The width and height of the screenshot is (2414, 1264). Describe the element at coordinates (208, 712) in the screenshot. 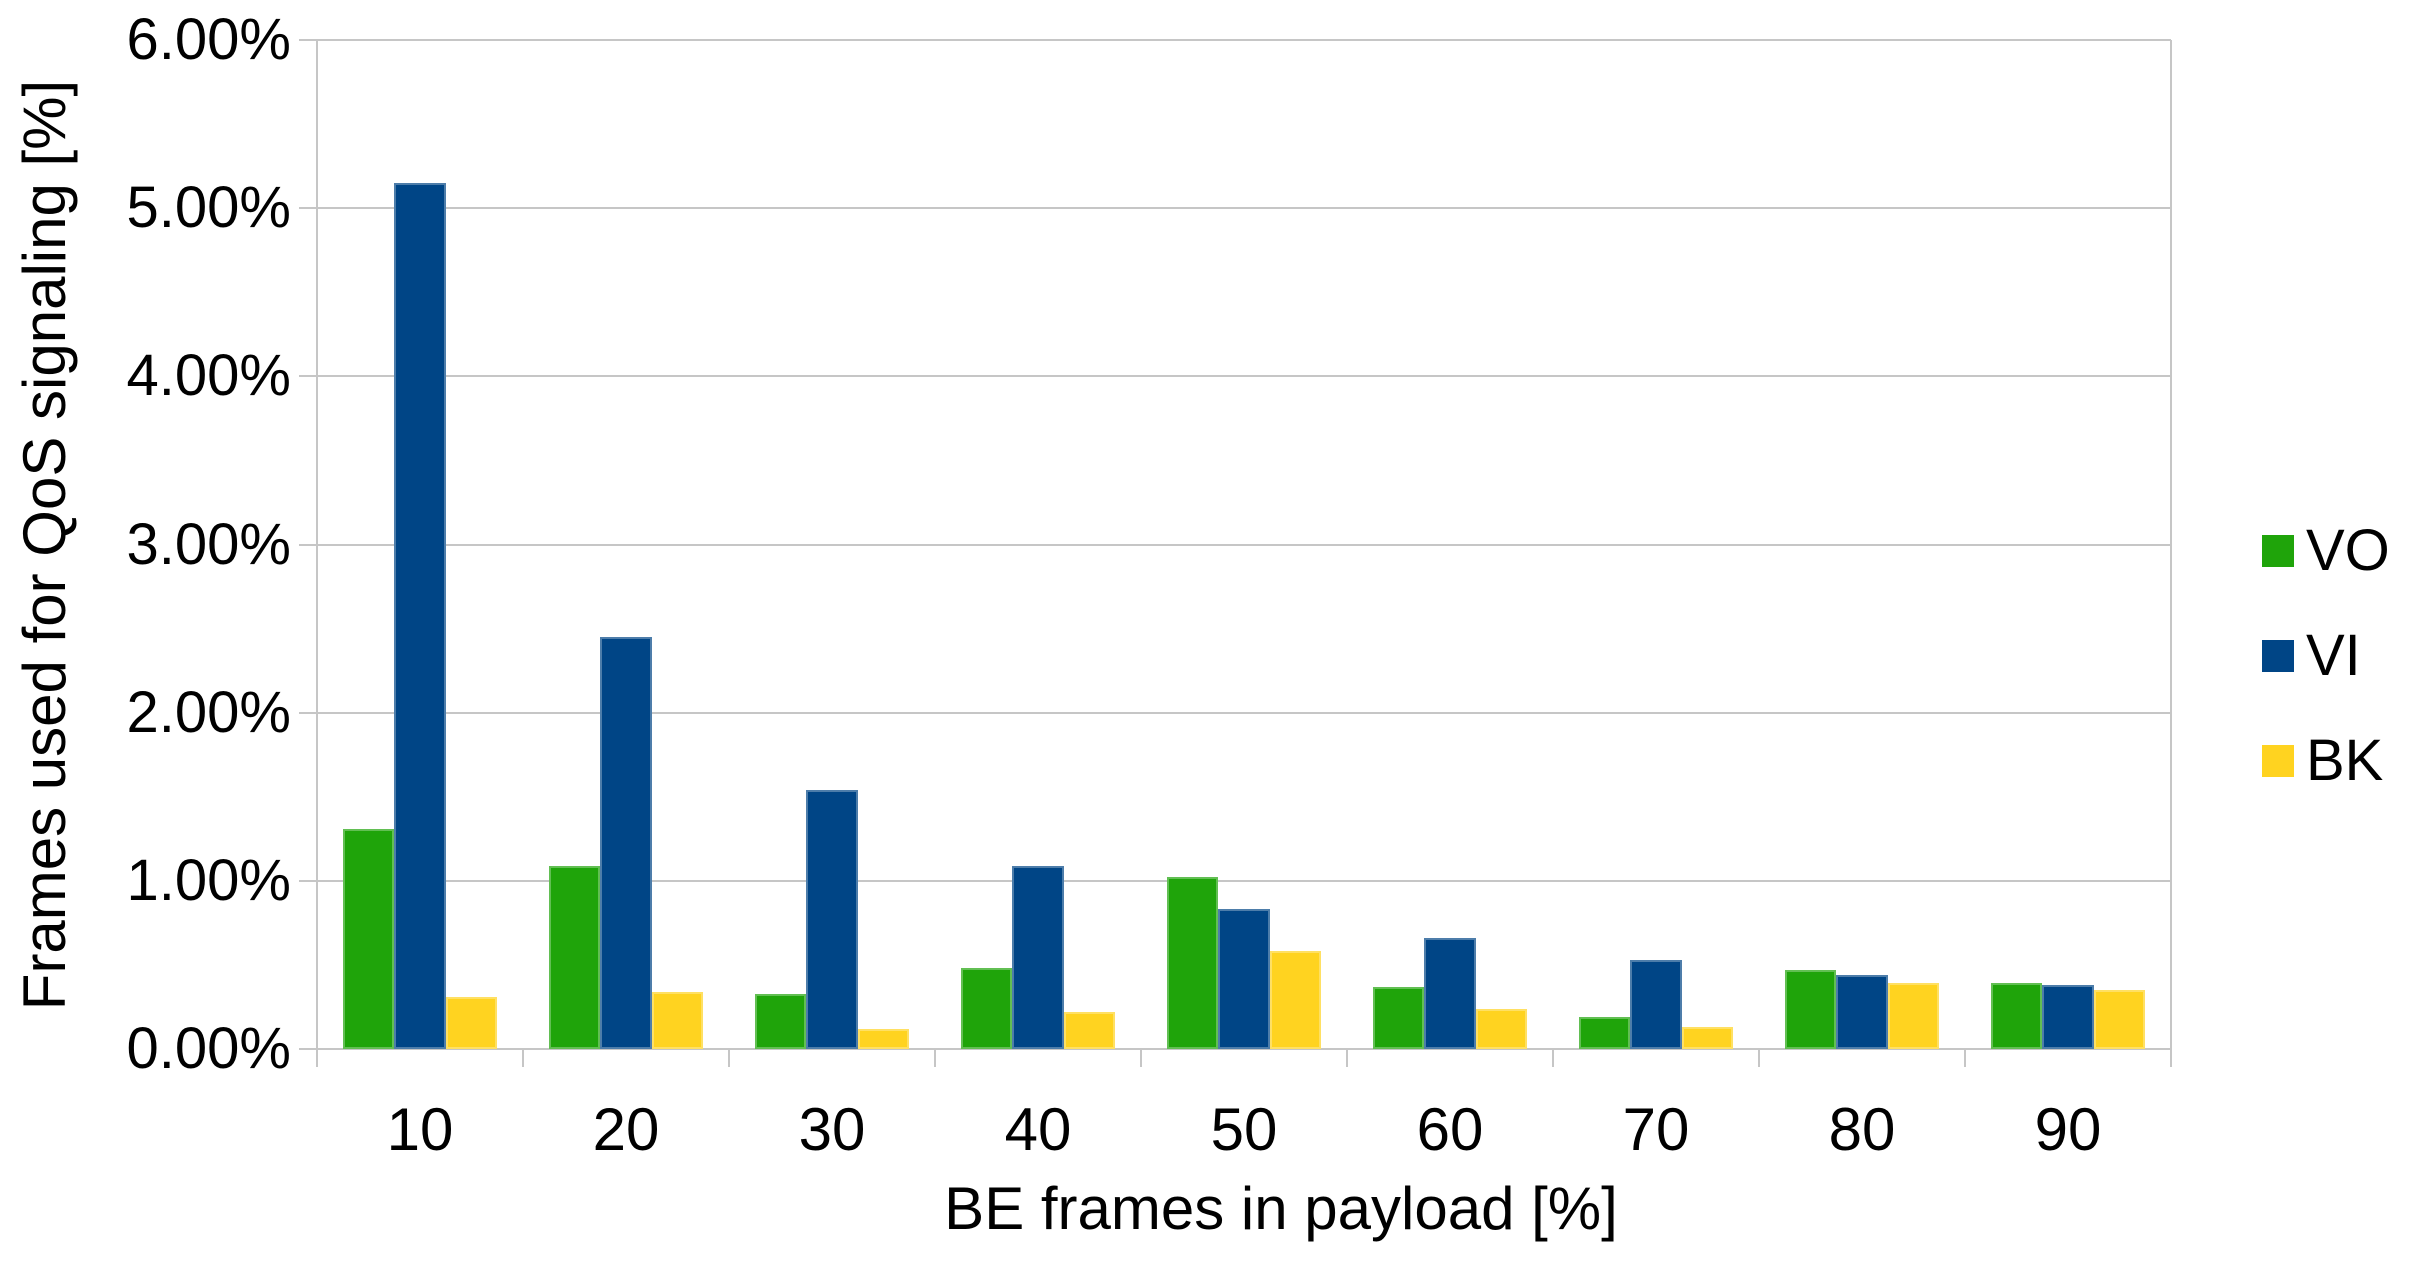

I see `y-tick-label: 2.00%` at that location.